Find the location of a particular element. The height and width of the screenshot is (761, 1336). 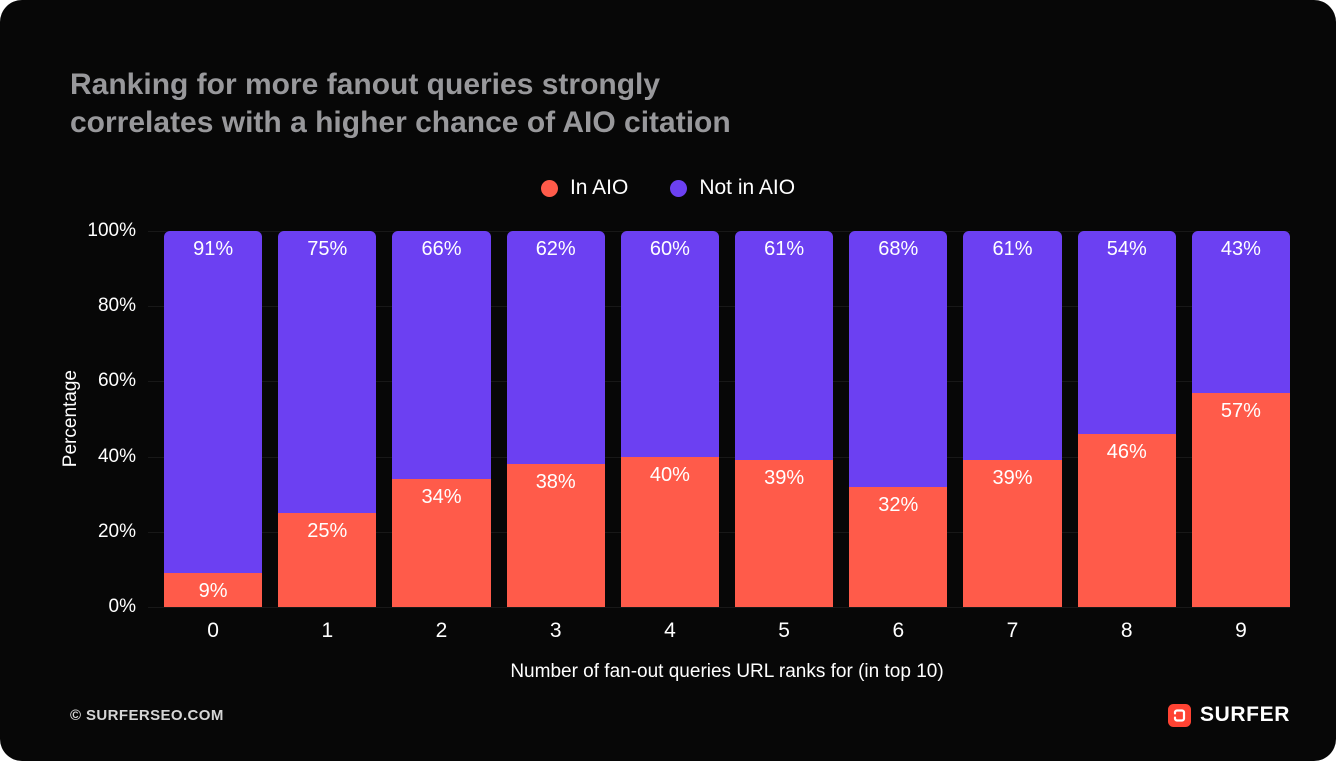

brand-logo: SURFER is located at coordinates (1229, 715).